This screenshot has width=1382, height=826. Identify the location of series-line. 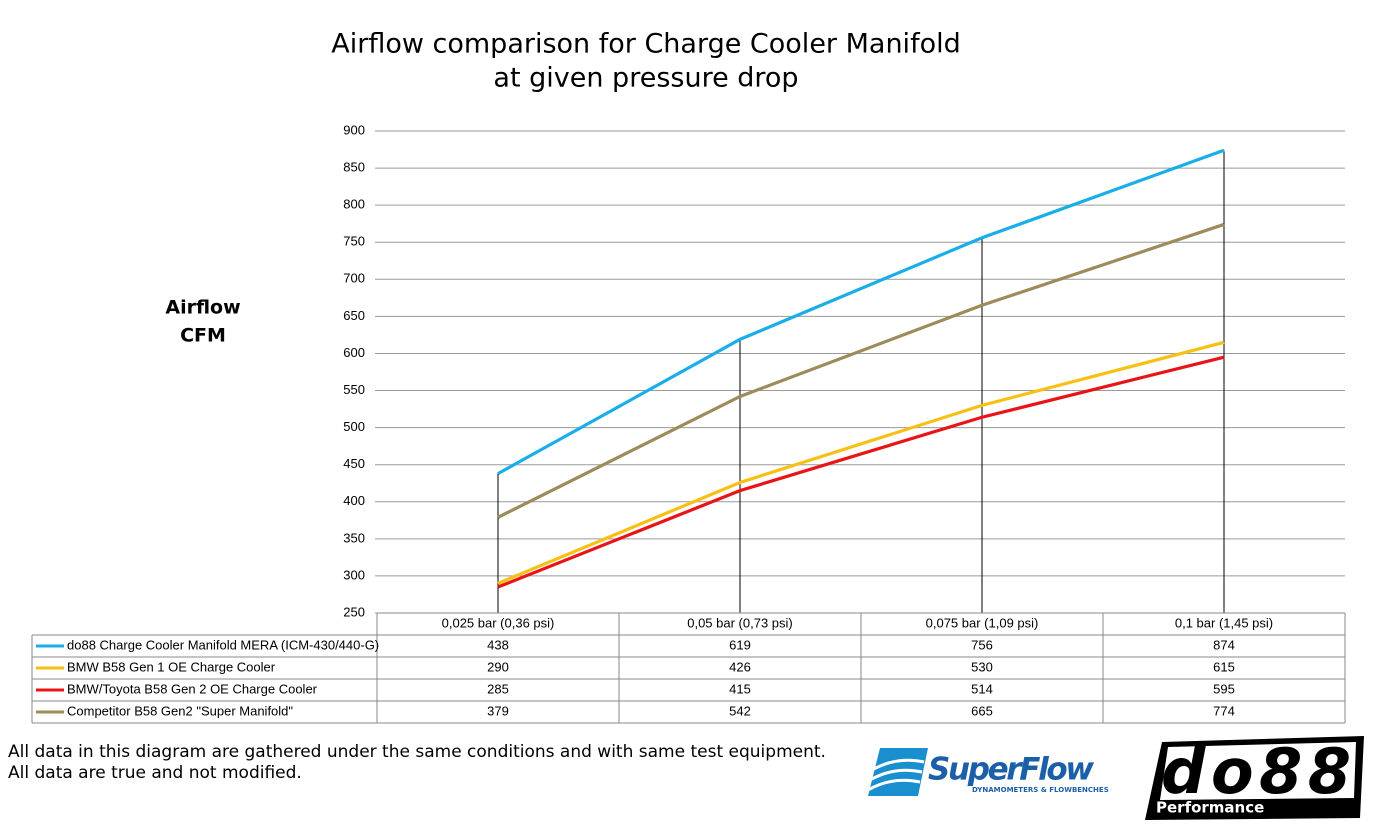
(861, 472).